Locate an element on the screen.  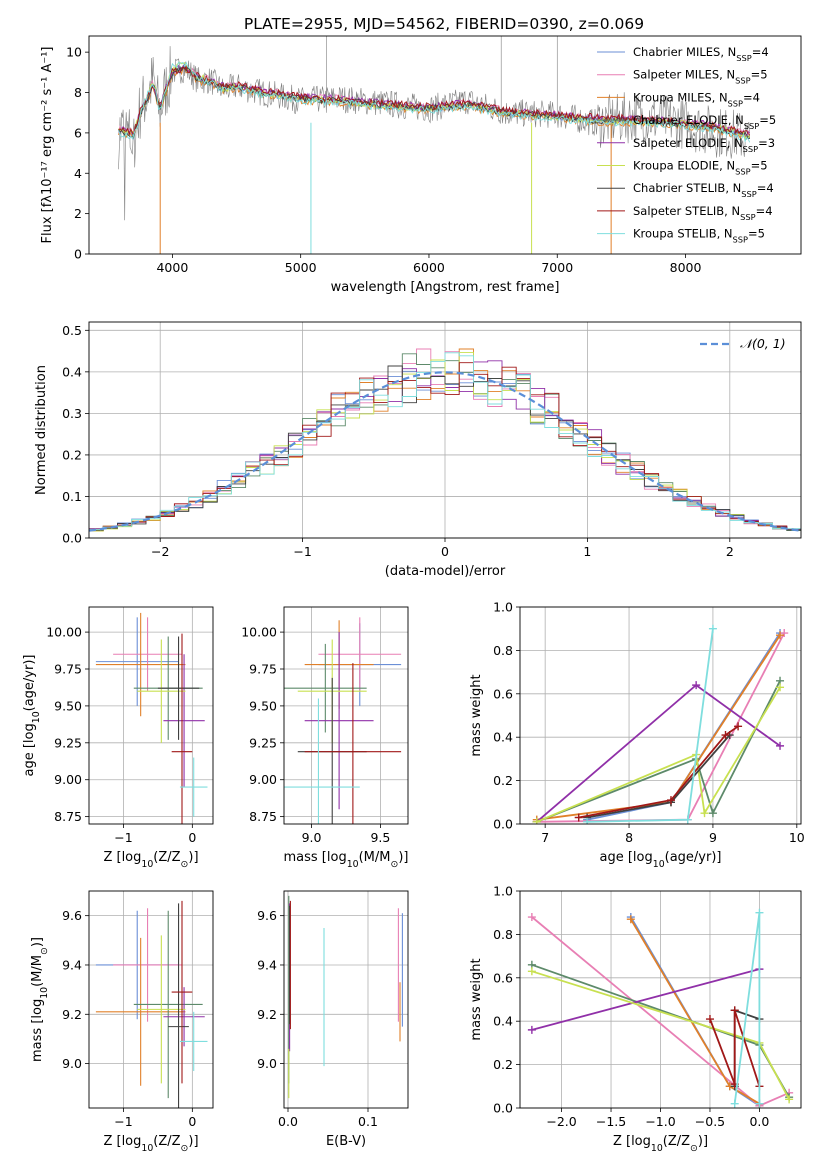
x-tick-label: 4000 is located at coordinates (172, 267).